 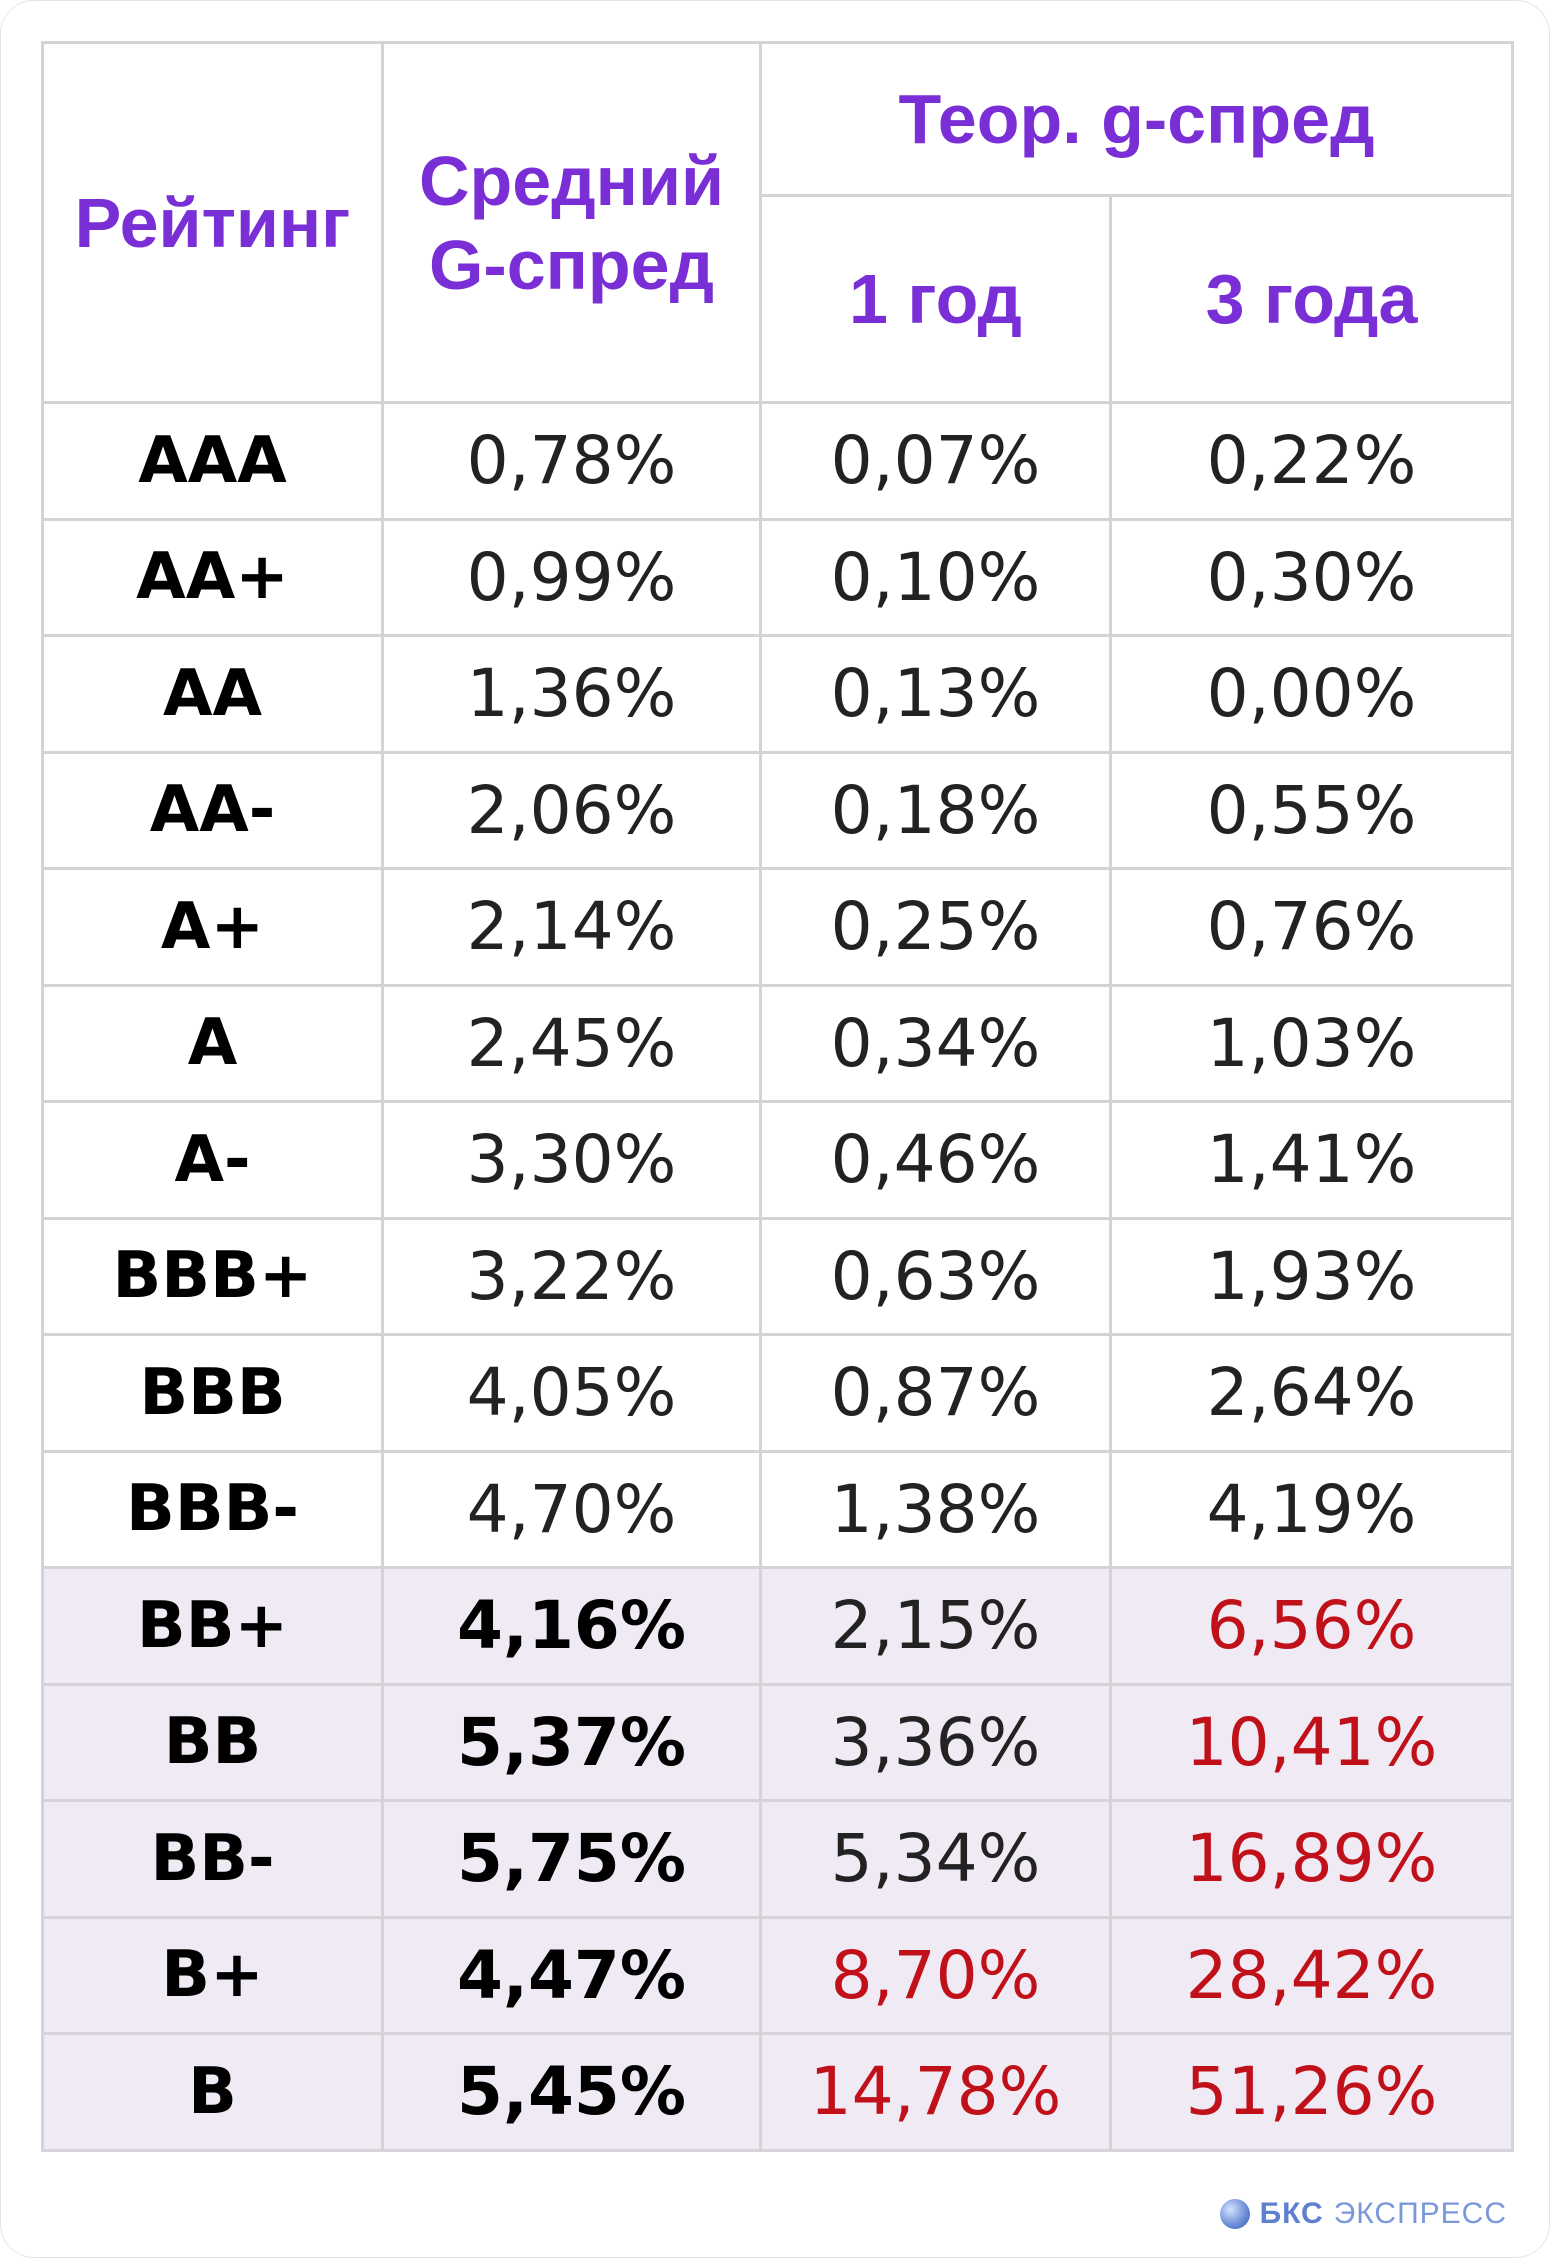 I want to click on table-row: BBB+ 3,22% 0,63% 1,93%, so click(x=777, y=1276).